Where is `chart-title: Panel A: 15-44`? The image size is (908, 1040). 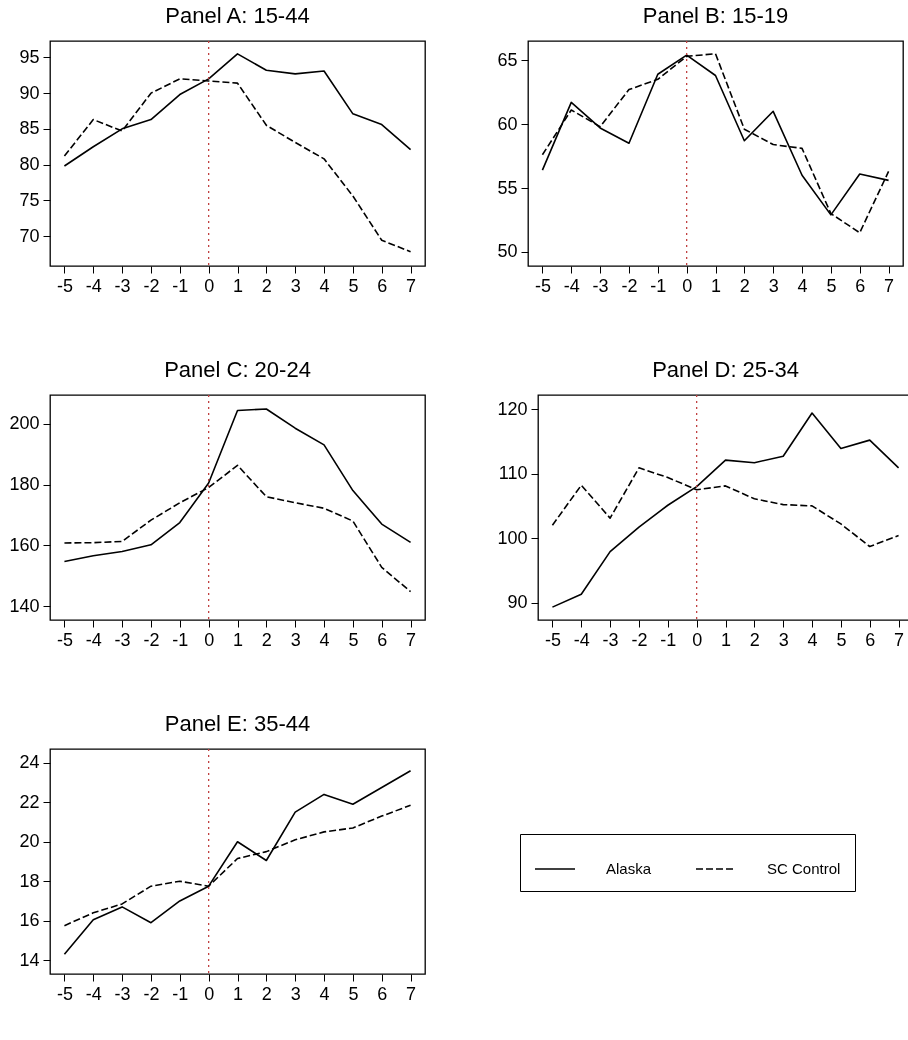 chart-title: Panel A: 15-44 is located at coordinates (237, 16).